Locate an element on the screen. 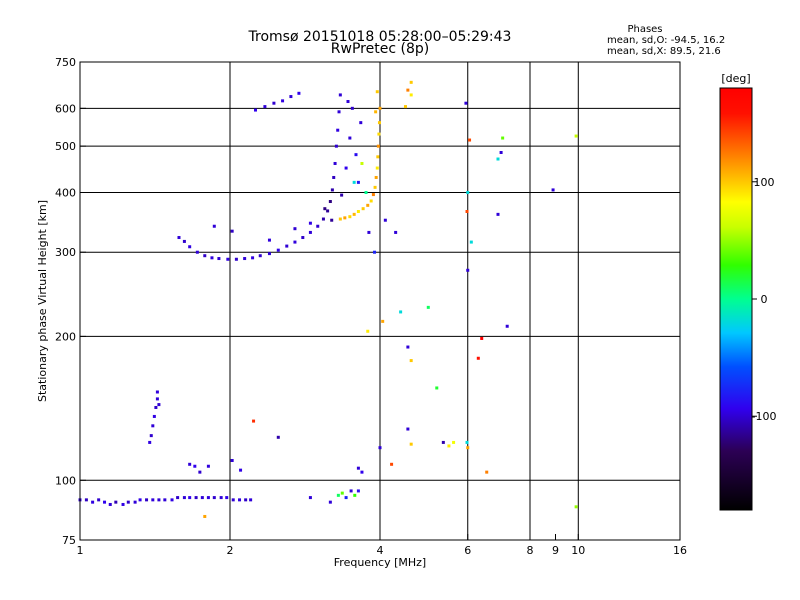 The image size is (800, 600). y-tick-label: 75 is located at coordinates (69, 540).